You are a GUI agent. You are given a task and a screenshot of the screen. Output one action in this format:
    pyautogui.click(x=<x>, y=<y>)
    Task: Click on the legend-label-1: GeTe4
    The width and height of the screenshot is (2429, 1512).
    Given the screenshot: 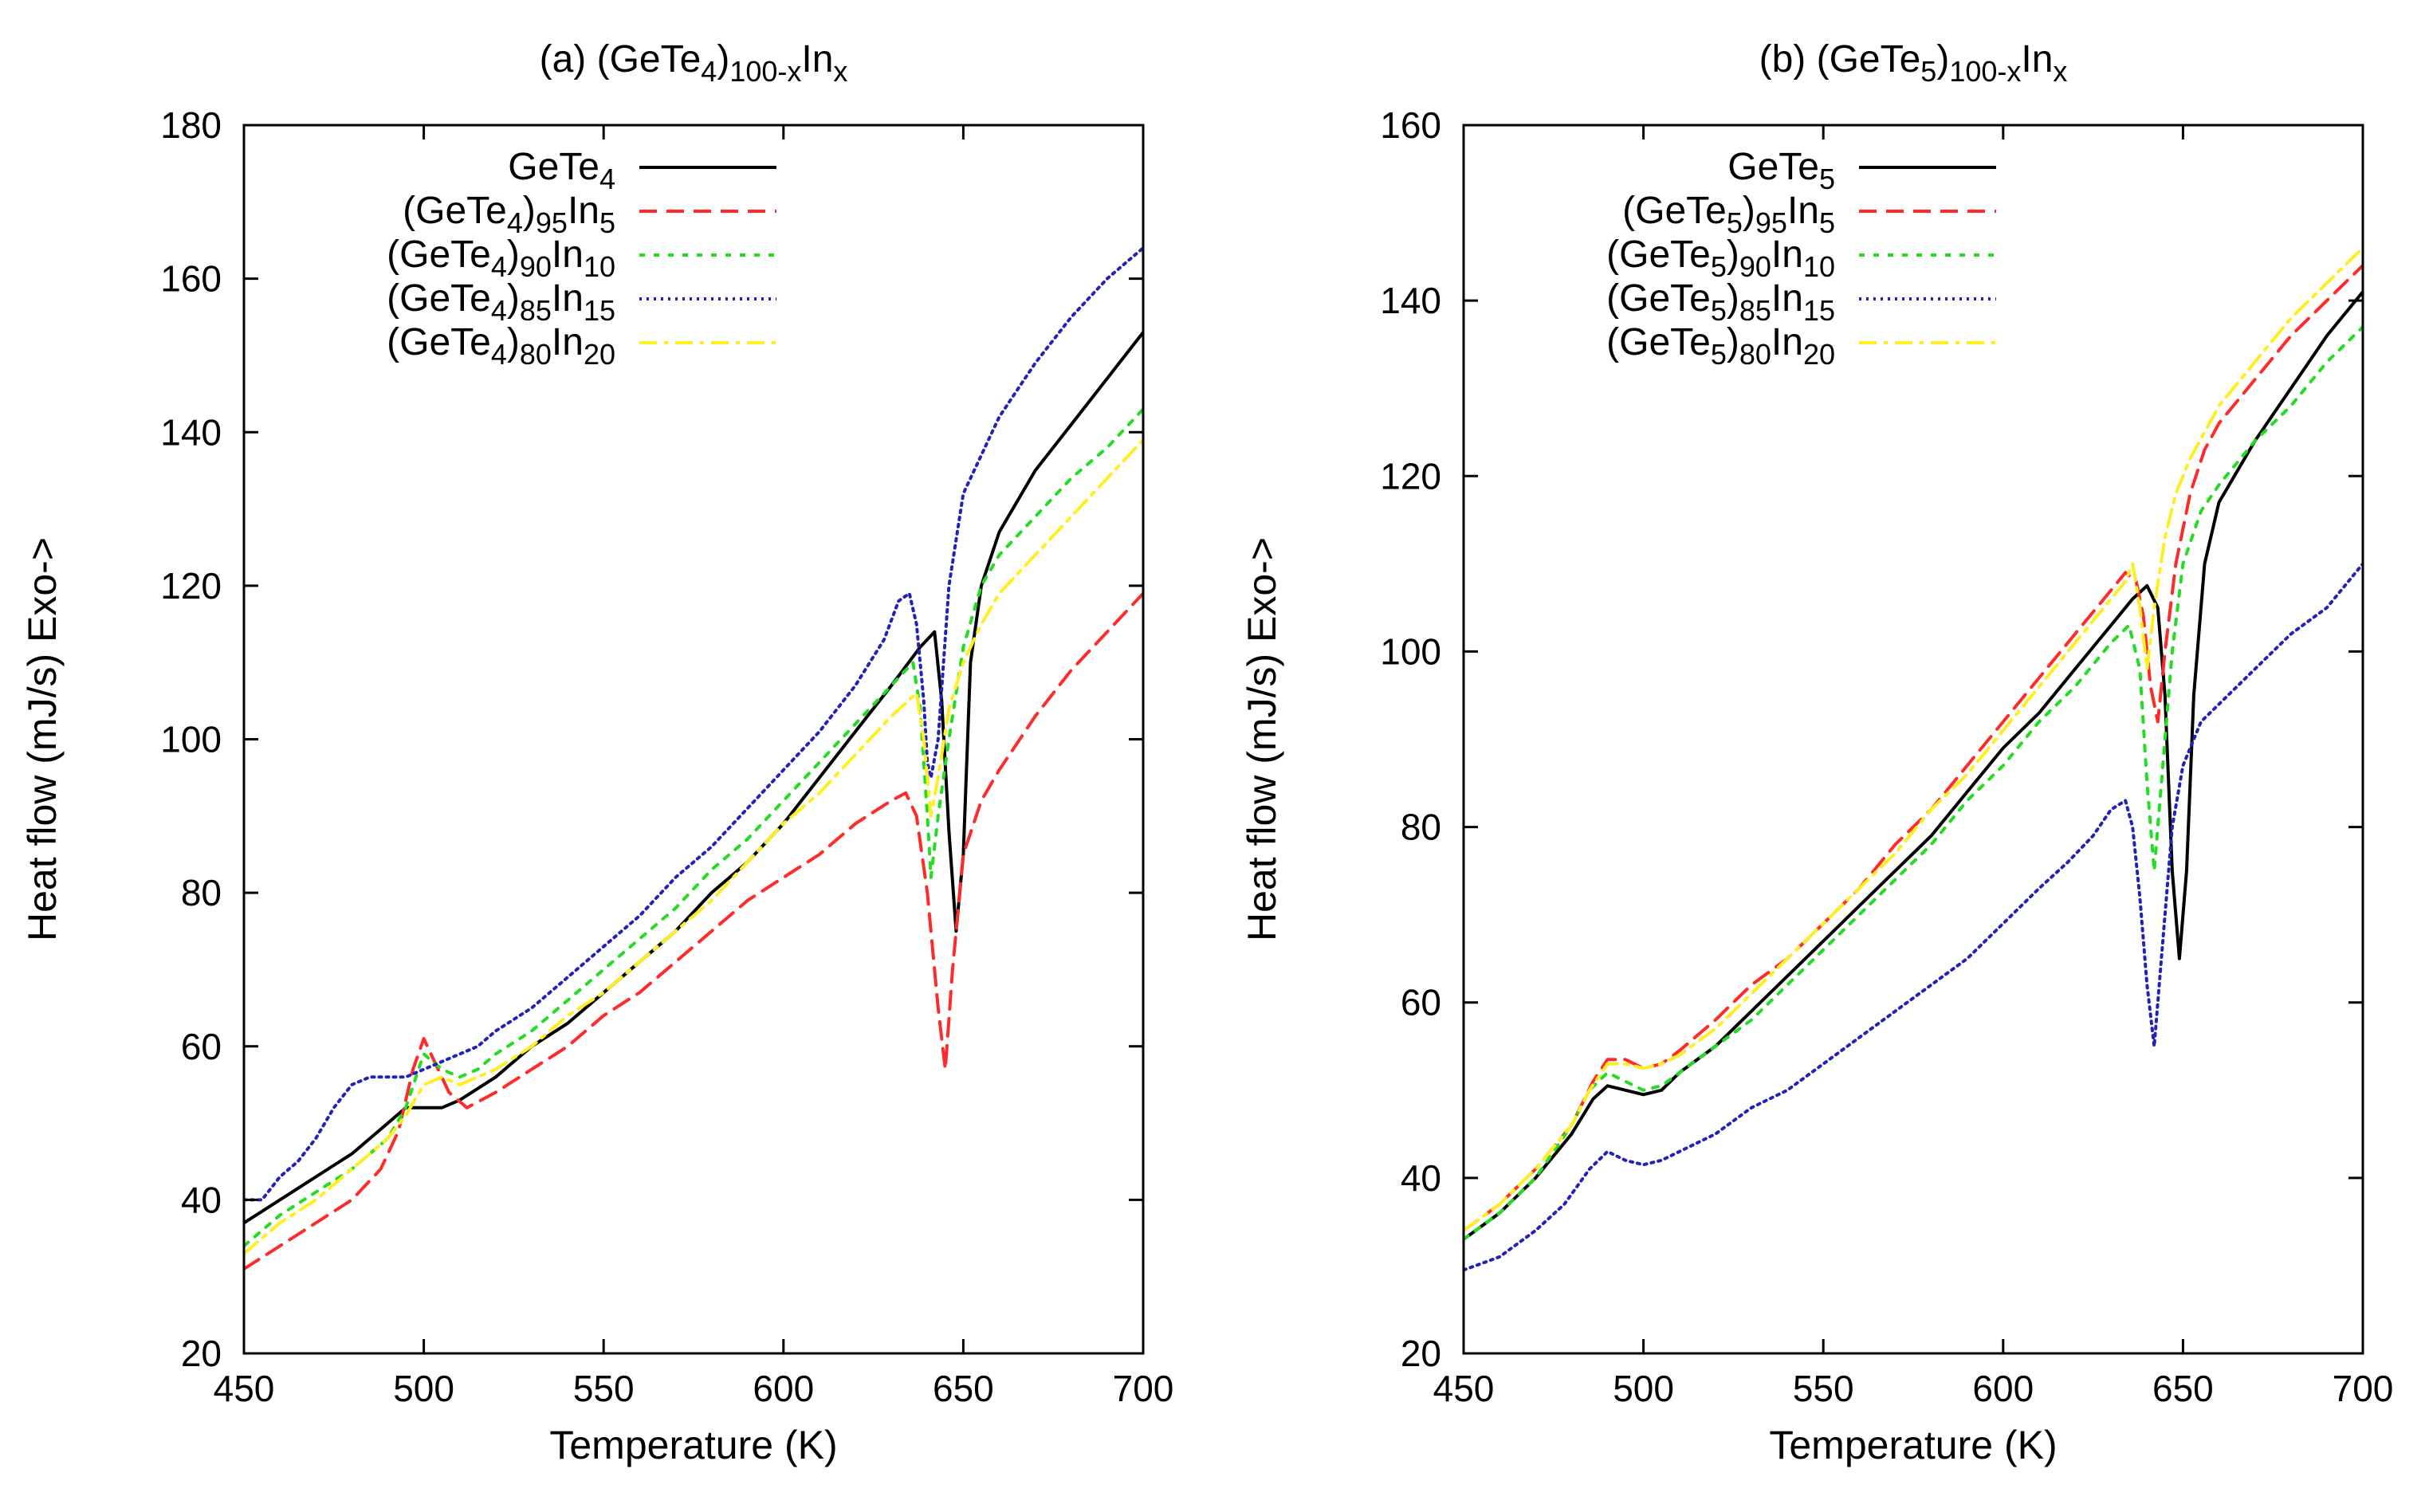 What is the action you would take?
    pyautogui.click(x=561, y=170)
    